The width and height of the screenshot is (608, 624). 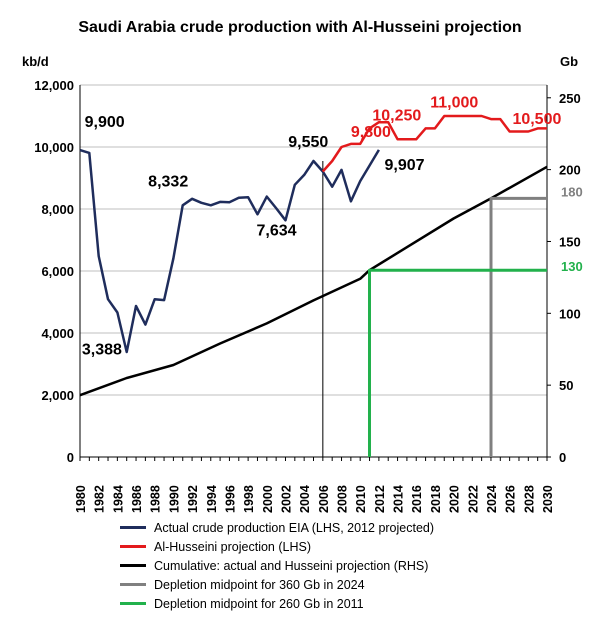 I want to click on right-tick-label: 50, so click(x=566, y=385).